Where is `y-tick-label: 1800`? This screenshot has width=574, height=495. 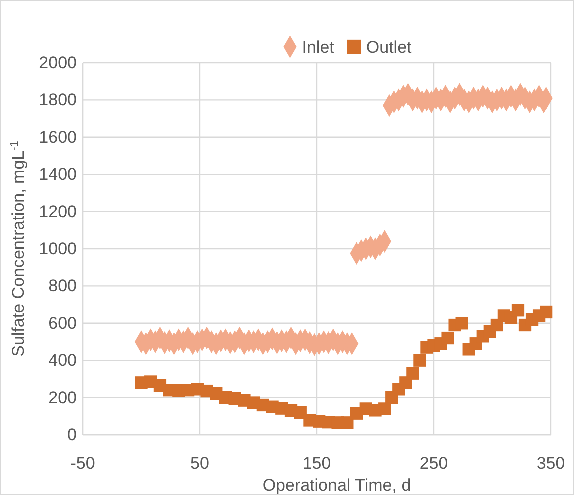 y-tick-label: 1800 is located at coordinates (58, 100).